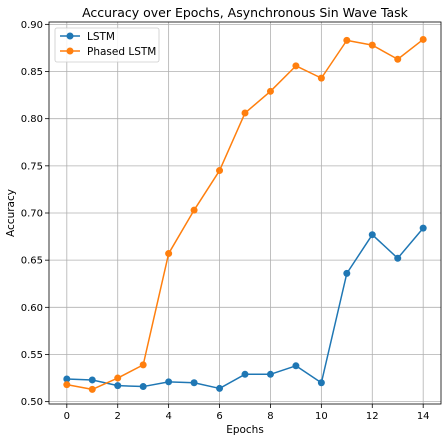 This screenshot has width=448, height=445. What do you see at coordinates (270, 416) in the screenshot?
I see `x-tick-label: 8` at bounding box center [270, 416].